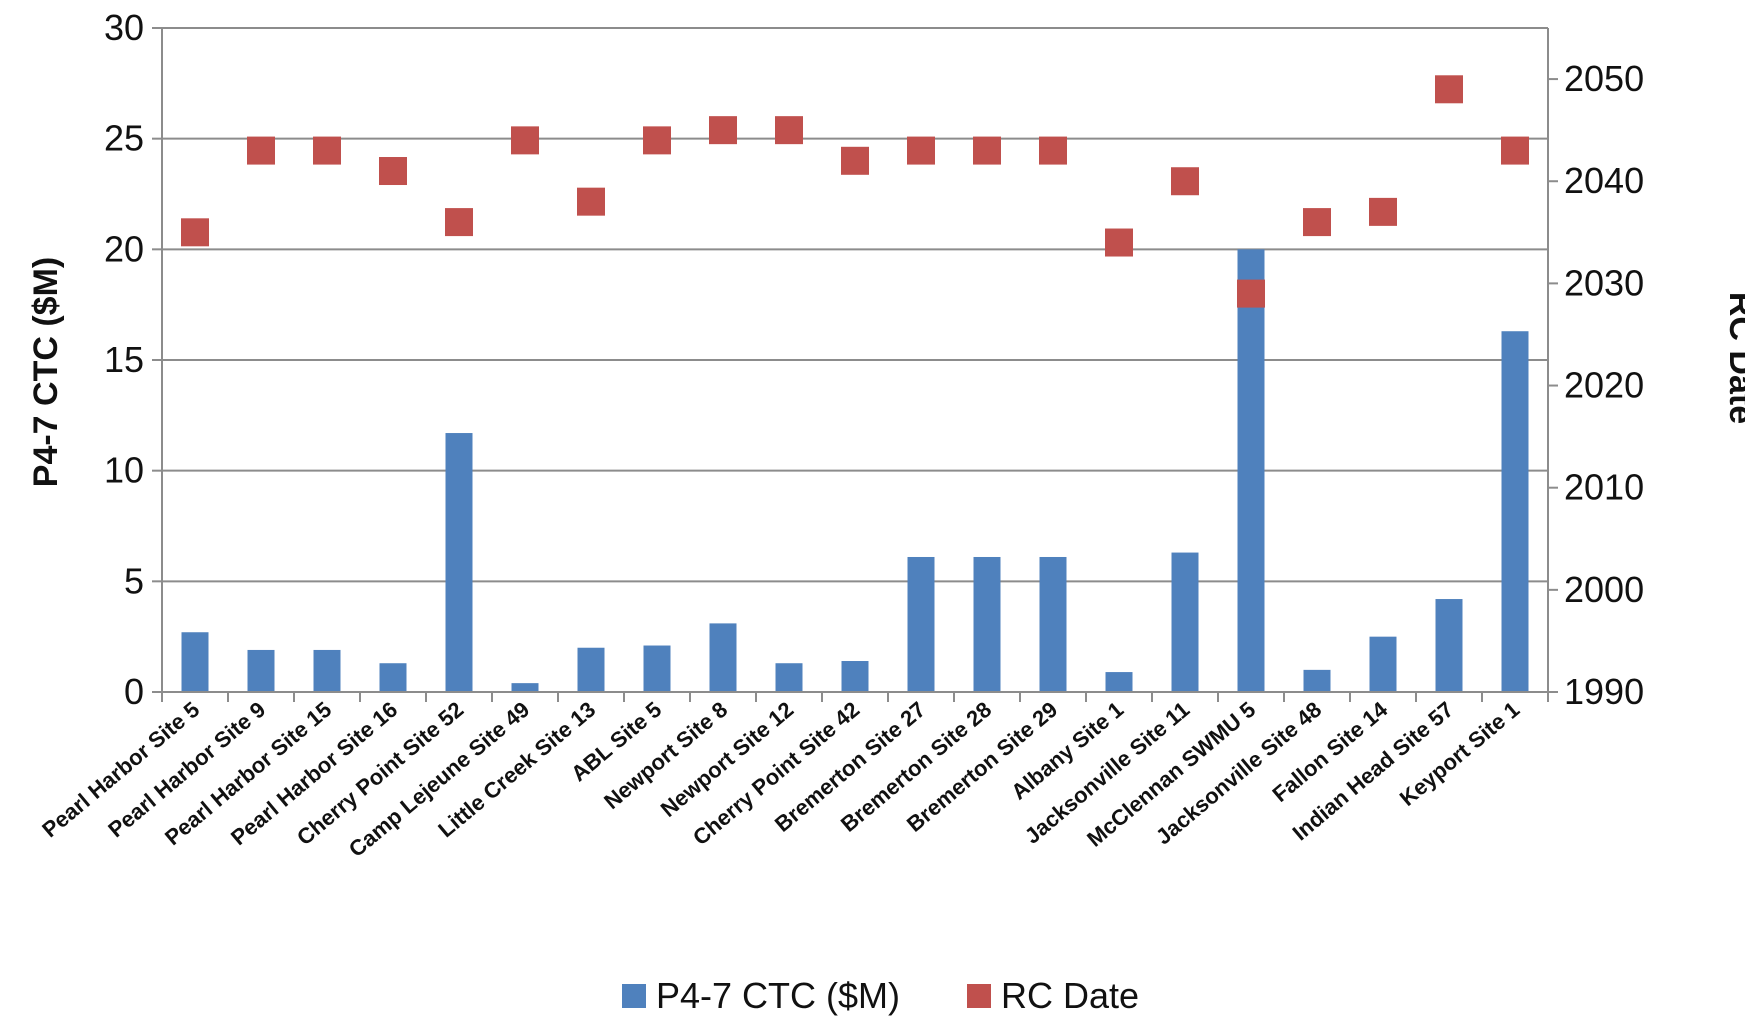  I want to click on y2-tick-label: 2000, so click(1604, 589).